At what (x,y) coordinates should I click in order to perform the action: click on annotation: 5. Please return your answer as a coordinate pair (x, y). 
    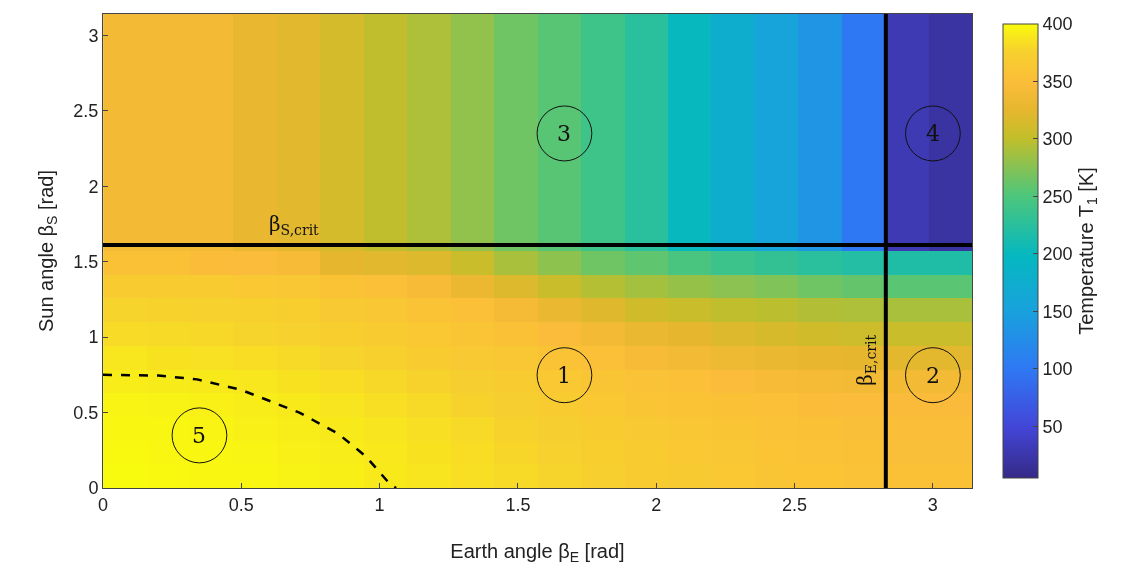
    Looking at the image, I should click on (199, 435).